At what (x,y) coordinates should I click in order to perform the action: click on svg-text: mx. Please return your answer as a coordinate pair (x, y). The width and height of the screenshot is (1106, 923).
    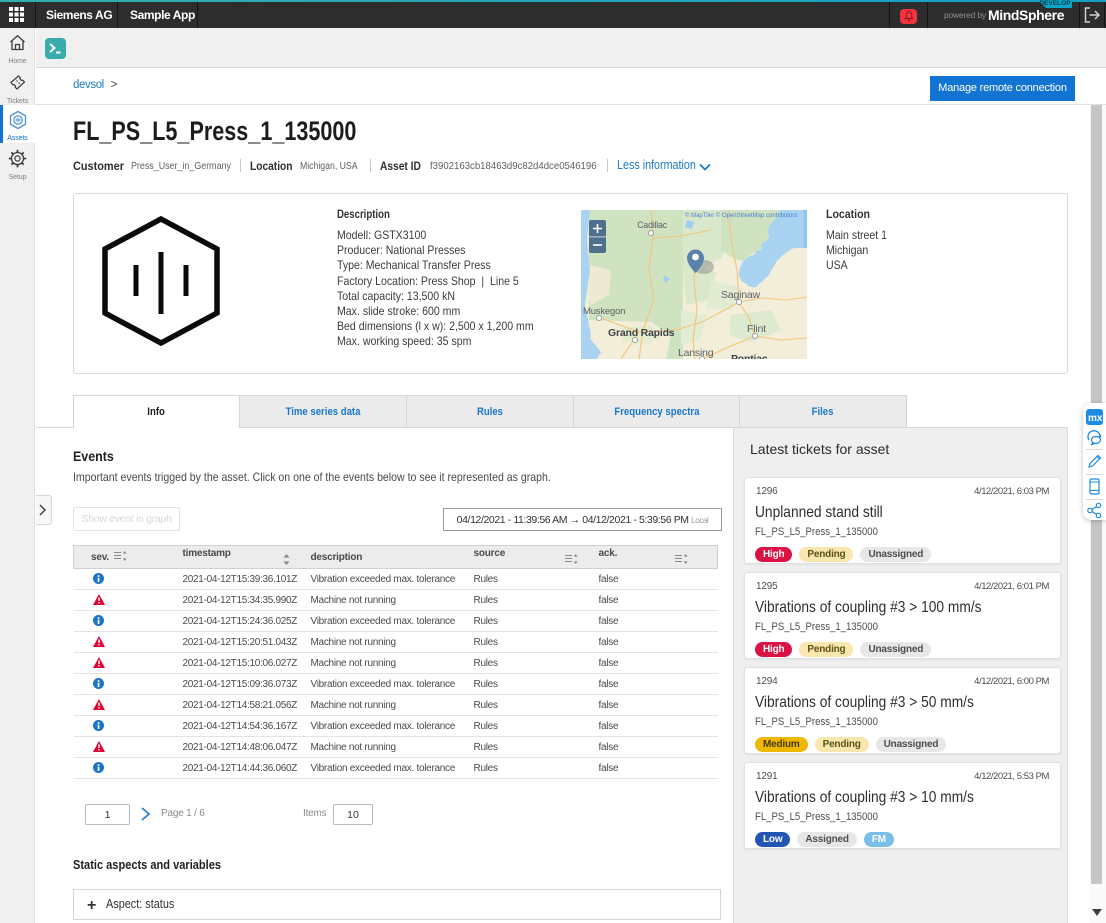
    Looking at the image, I should click on (1095, 418).